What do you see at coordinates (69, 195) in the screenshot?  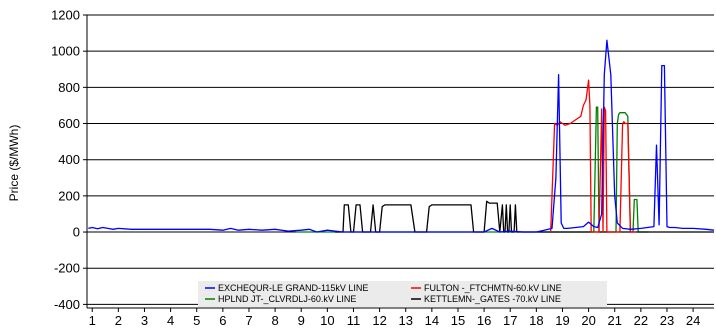 I see `y-tick-label: 200` at bounding box center [69, 195].